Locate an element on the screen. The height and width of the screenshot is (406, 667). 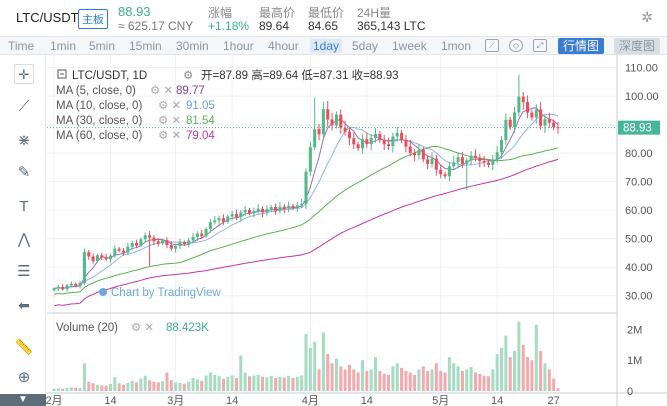
pair-name: LTC/USDT is located at coordinates (47, 17).